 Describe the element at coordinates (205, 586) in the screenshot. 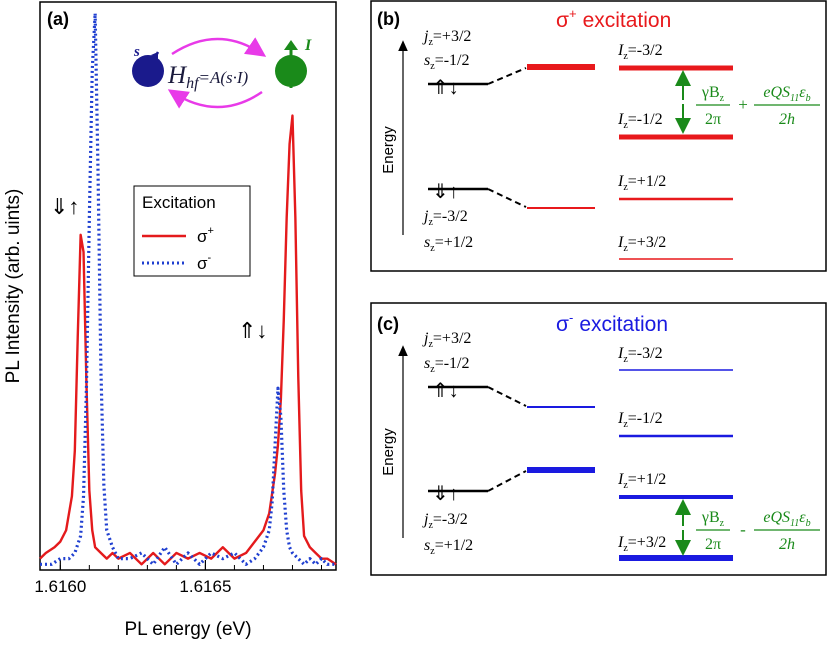

I see `x-tick-label: 1.6165` at that location.